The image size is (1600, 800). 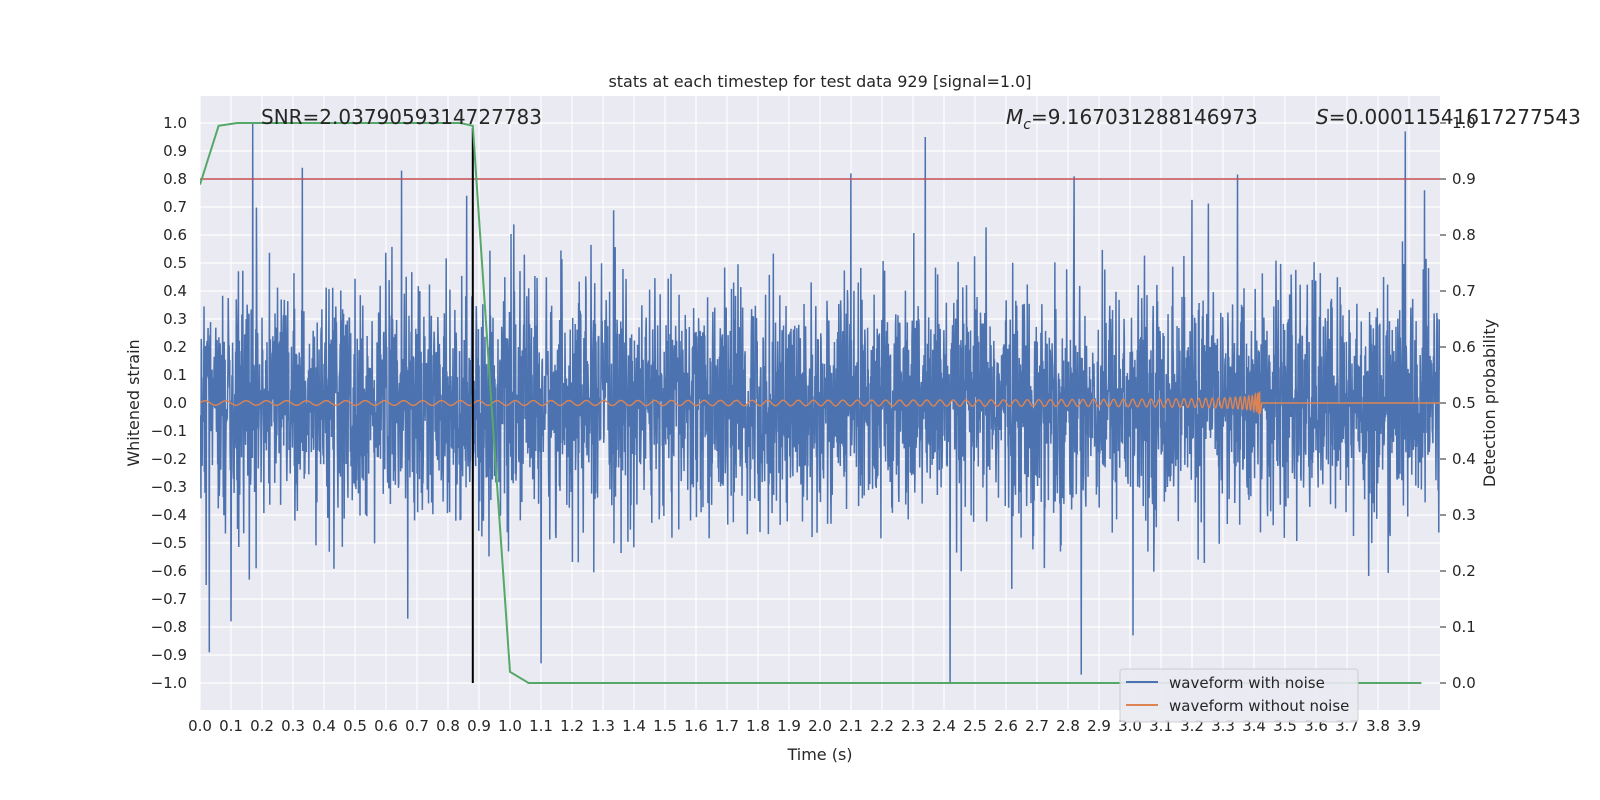 I want to click on y-tick-label: −0.7, so click(x=169, y=599).